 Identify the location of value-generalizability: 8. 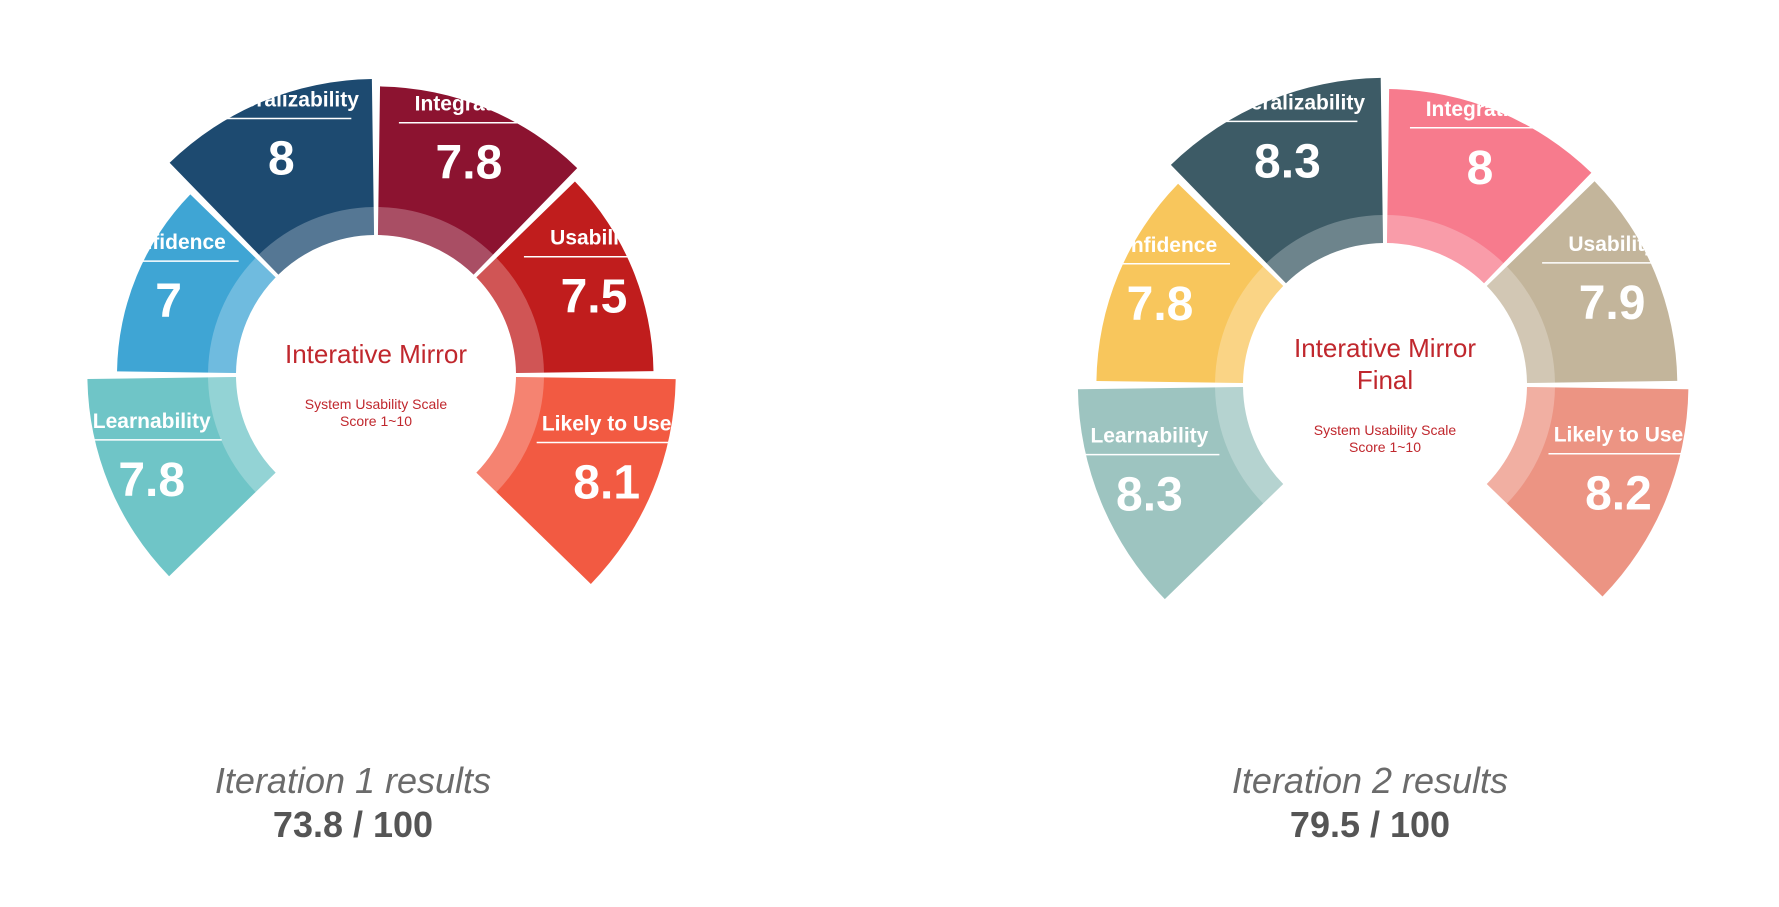
(281, 158).